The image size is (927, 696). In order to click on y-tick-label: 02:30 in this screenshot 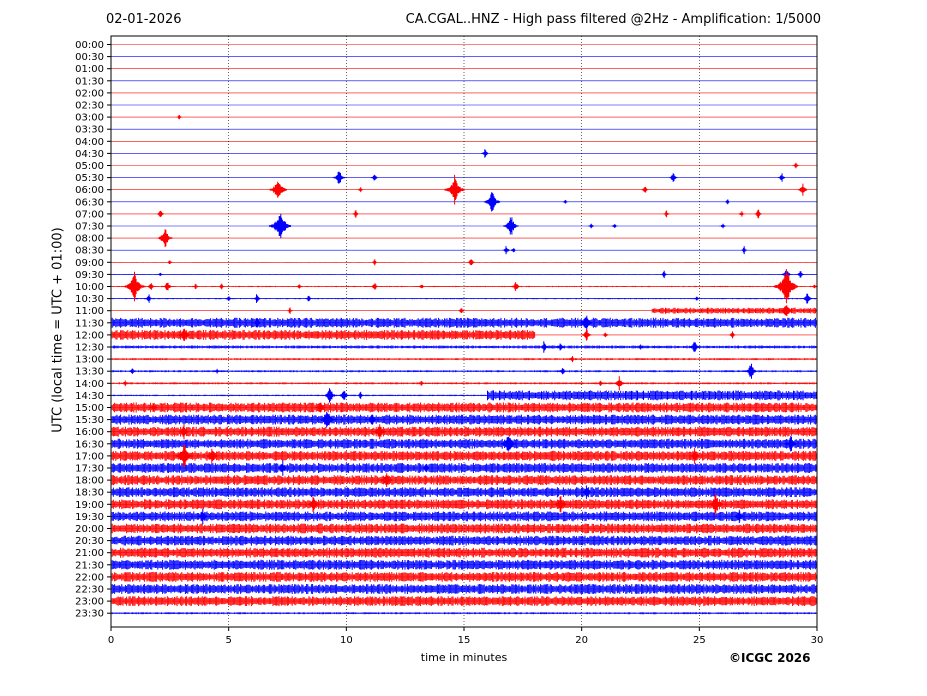, I will do `click(89, 106)`.